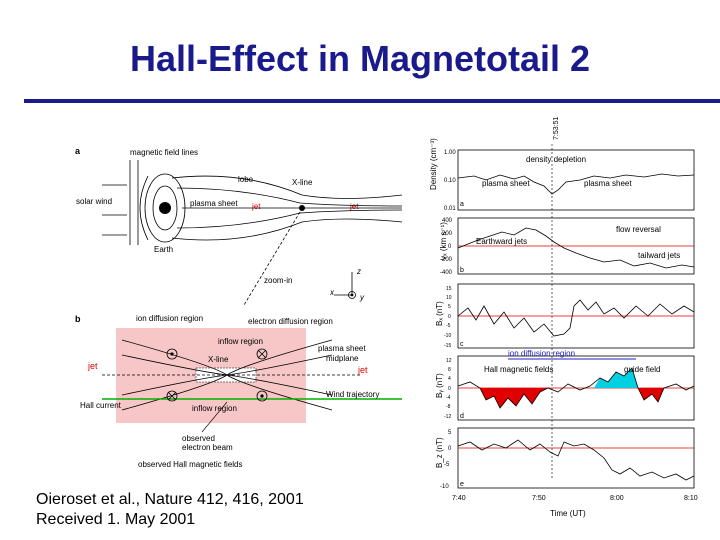  I want to click on citation-line-1: Oieroset et al., Nature 412, 416, 2001, so click(170, 499).